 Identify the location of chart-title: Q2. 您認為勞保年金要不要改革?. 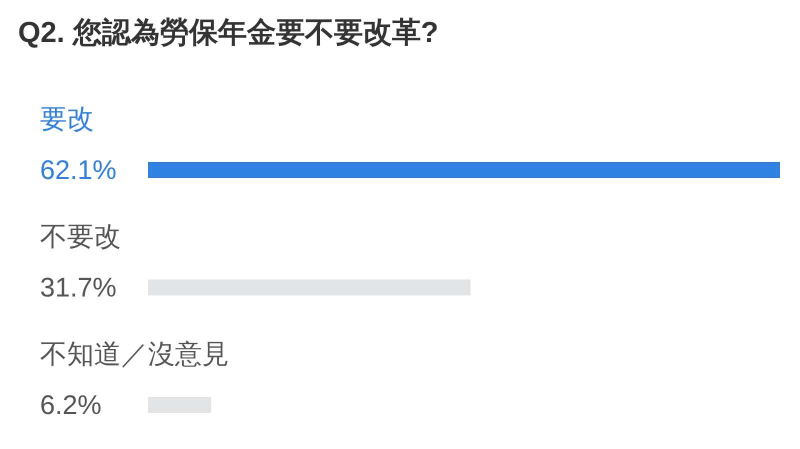
(228, 33).